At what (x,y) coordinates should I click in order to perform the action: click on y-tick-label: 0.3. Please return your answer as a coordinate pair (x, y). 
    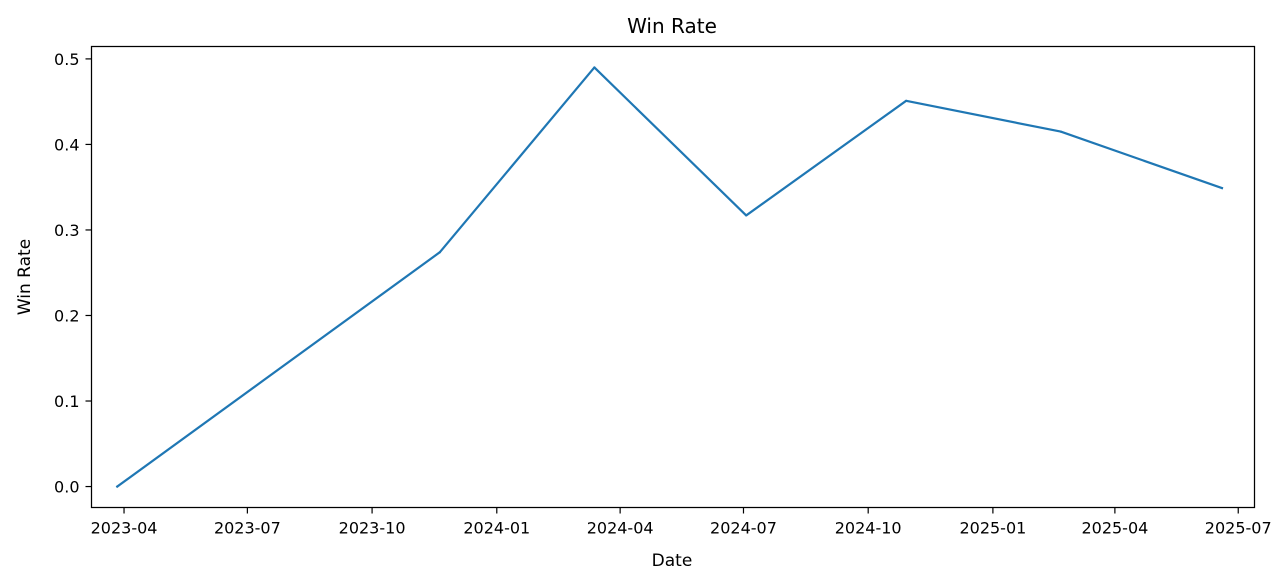
    Looking at the image, I should click on (66, 230).